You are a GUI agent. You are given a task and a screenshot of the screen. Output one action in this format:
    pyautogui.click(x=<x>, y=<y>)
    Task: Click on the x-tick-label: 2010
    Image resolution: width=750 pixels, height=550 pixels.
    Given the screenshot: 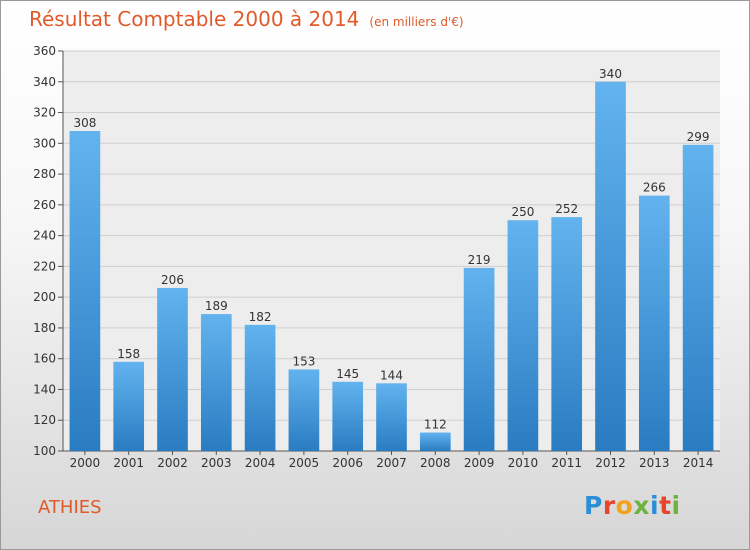 What is the action you would take?
    pyautogui.click(x=523, y=463)
    